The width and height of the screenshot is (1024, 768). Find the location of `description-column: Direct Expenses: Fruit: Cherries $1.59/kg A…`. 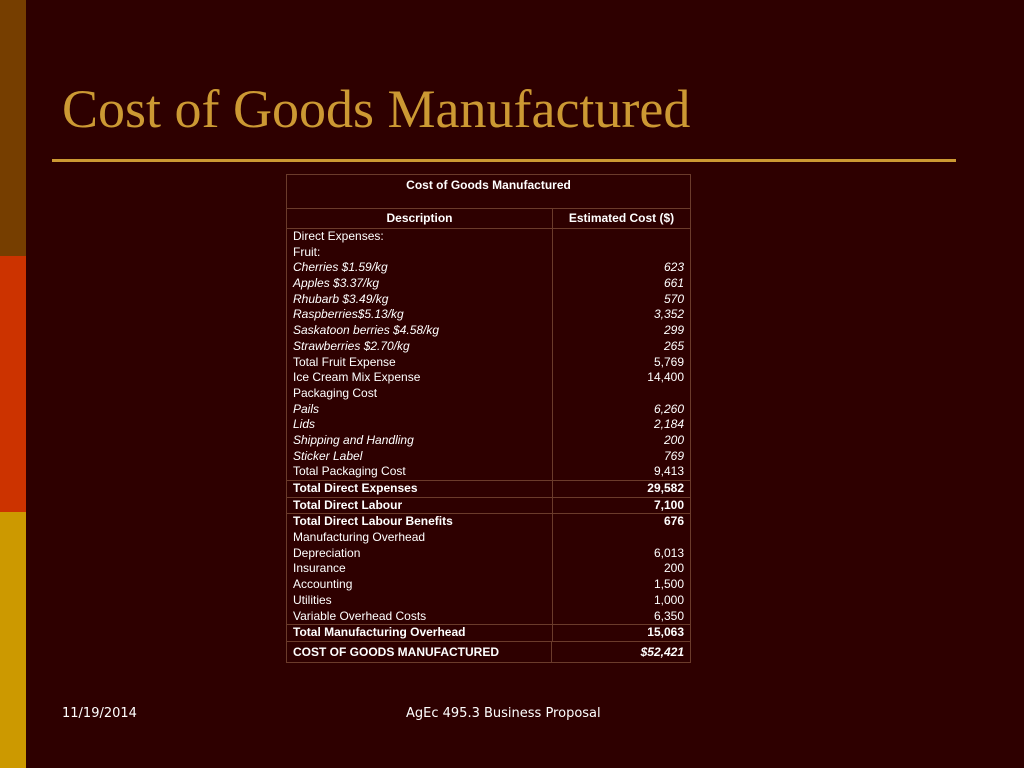

description-column: Direct Expenses: Fruit: Cherries $1.59/kg A… is located at coordinates (420, 435).